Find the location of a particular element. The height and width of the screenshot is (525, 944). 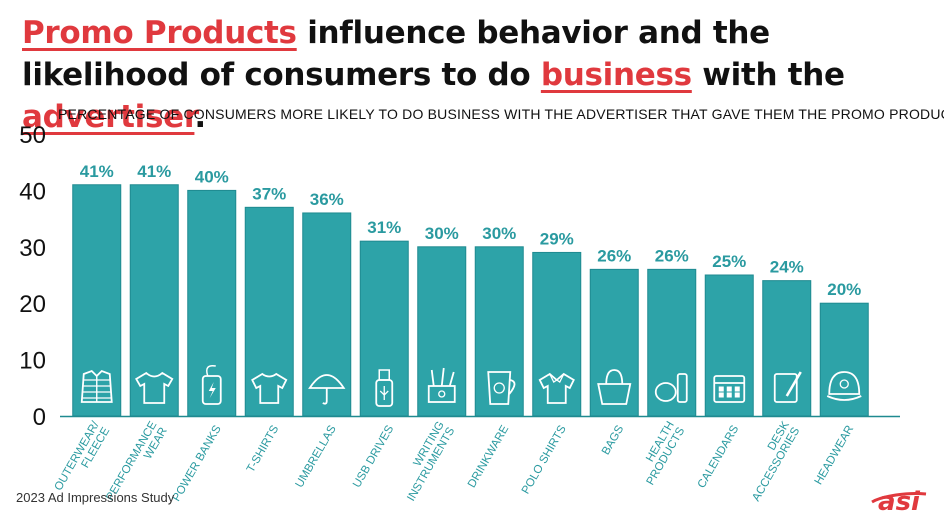

x-tick-label: DESKACCESSORIES is located at coordinates (771, 461).